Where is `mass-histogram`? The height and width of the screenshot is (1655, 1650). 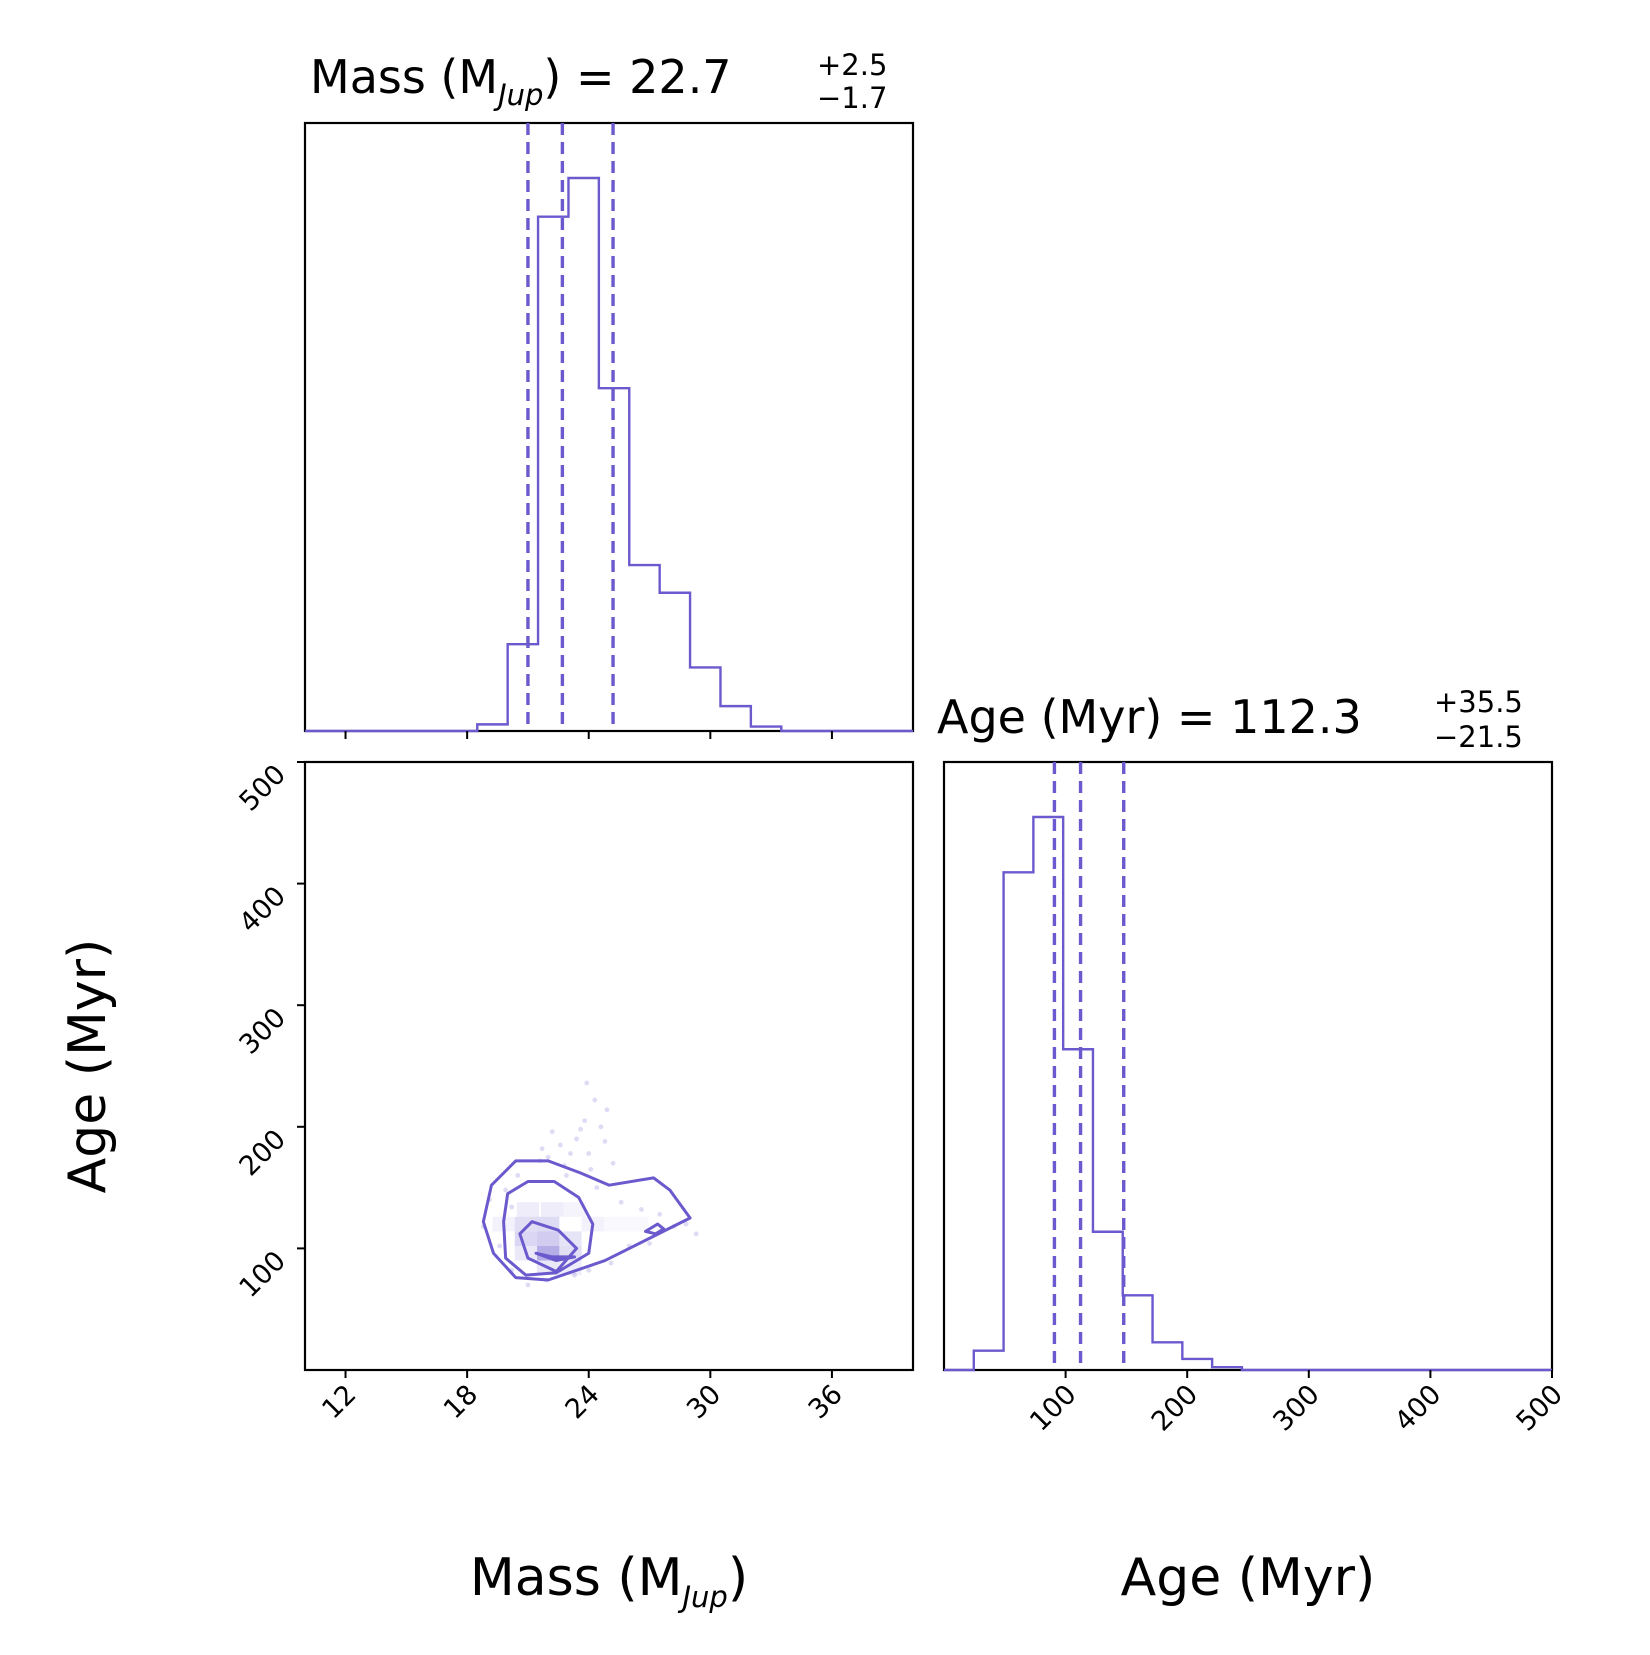 mass-histogram is located at coordinates (609, 428).